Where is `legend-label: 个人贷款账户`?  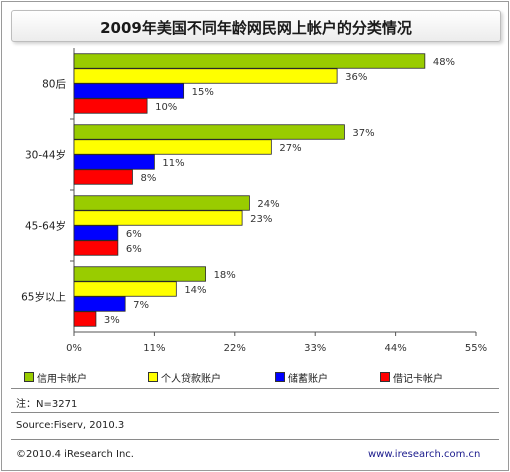 legend-label: 个人贷款账户 is located at coordinates (191, 379).